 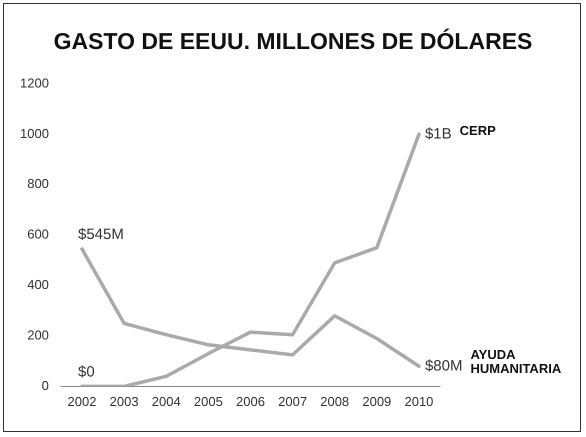 What do you see at coordinates (86, 372) in the screenshot?
I see `annotation: $0` at bounding box center [86, 372].